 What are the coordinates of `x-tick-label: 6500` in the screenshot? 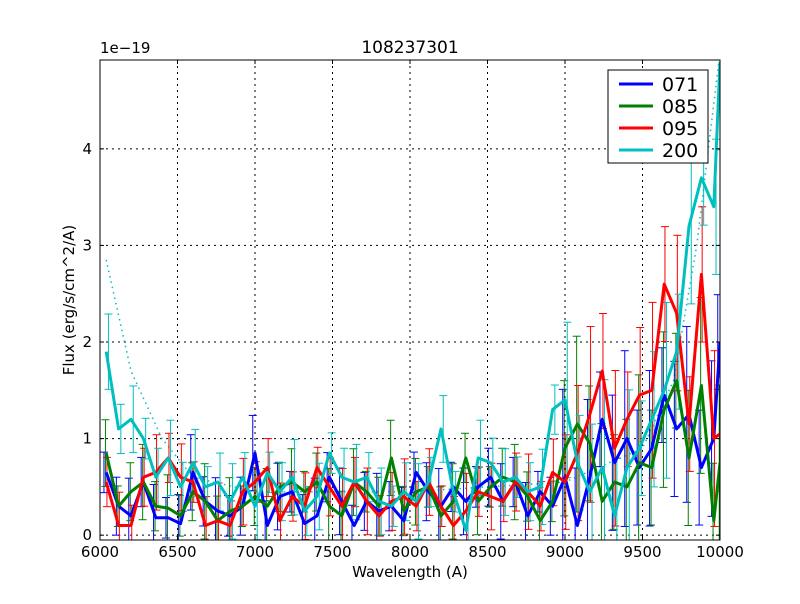 It's located at (177, 552).